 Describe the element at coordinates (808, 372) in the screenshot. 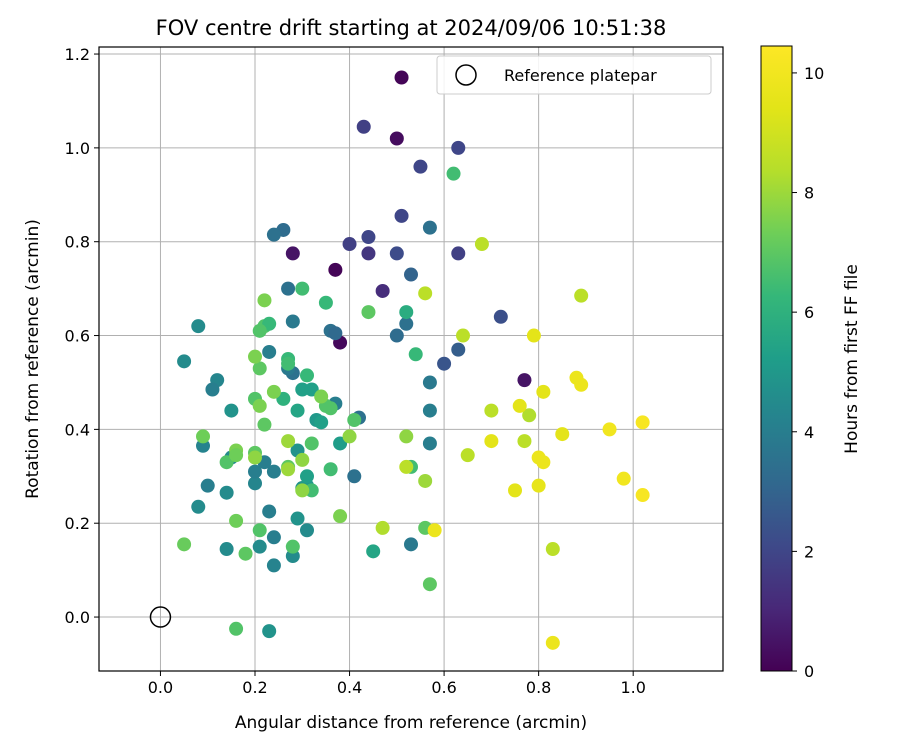

I see `colorbar-ticks: 0 2 4 6 8 10` at that location.